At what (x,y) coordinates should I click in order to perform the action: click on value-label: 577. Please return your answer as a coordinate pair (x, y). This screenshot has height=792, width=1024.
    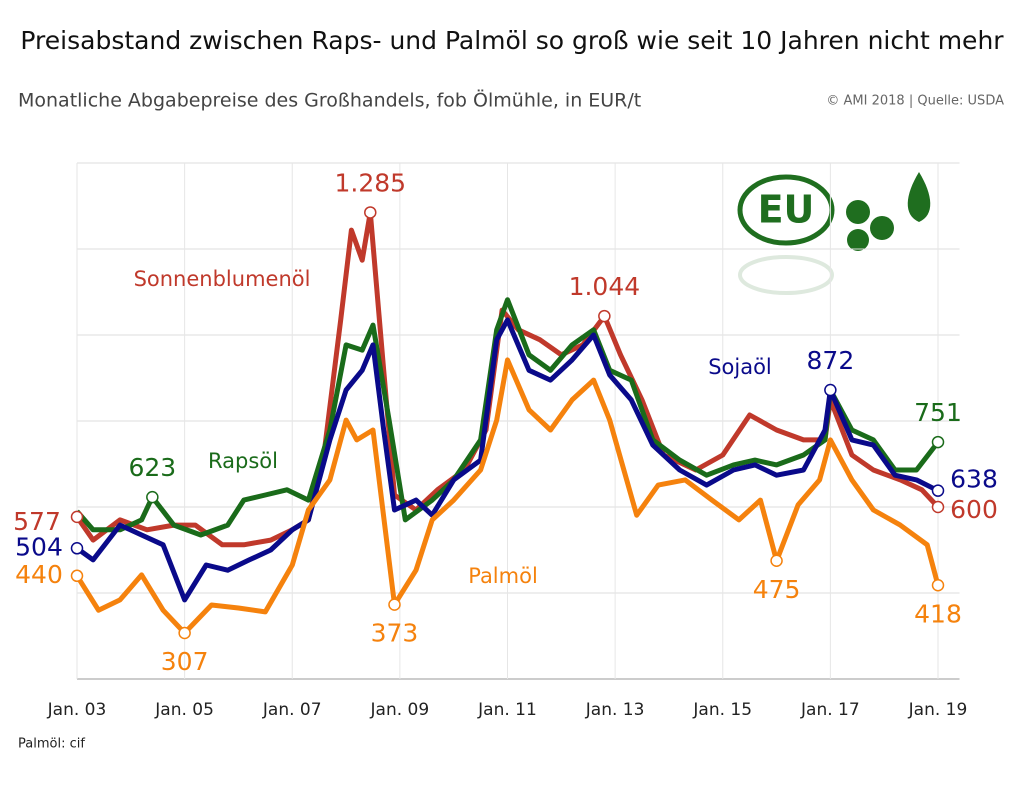
    Looking at the image, I should click on (37, 521).